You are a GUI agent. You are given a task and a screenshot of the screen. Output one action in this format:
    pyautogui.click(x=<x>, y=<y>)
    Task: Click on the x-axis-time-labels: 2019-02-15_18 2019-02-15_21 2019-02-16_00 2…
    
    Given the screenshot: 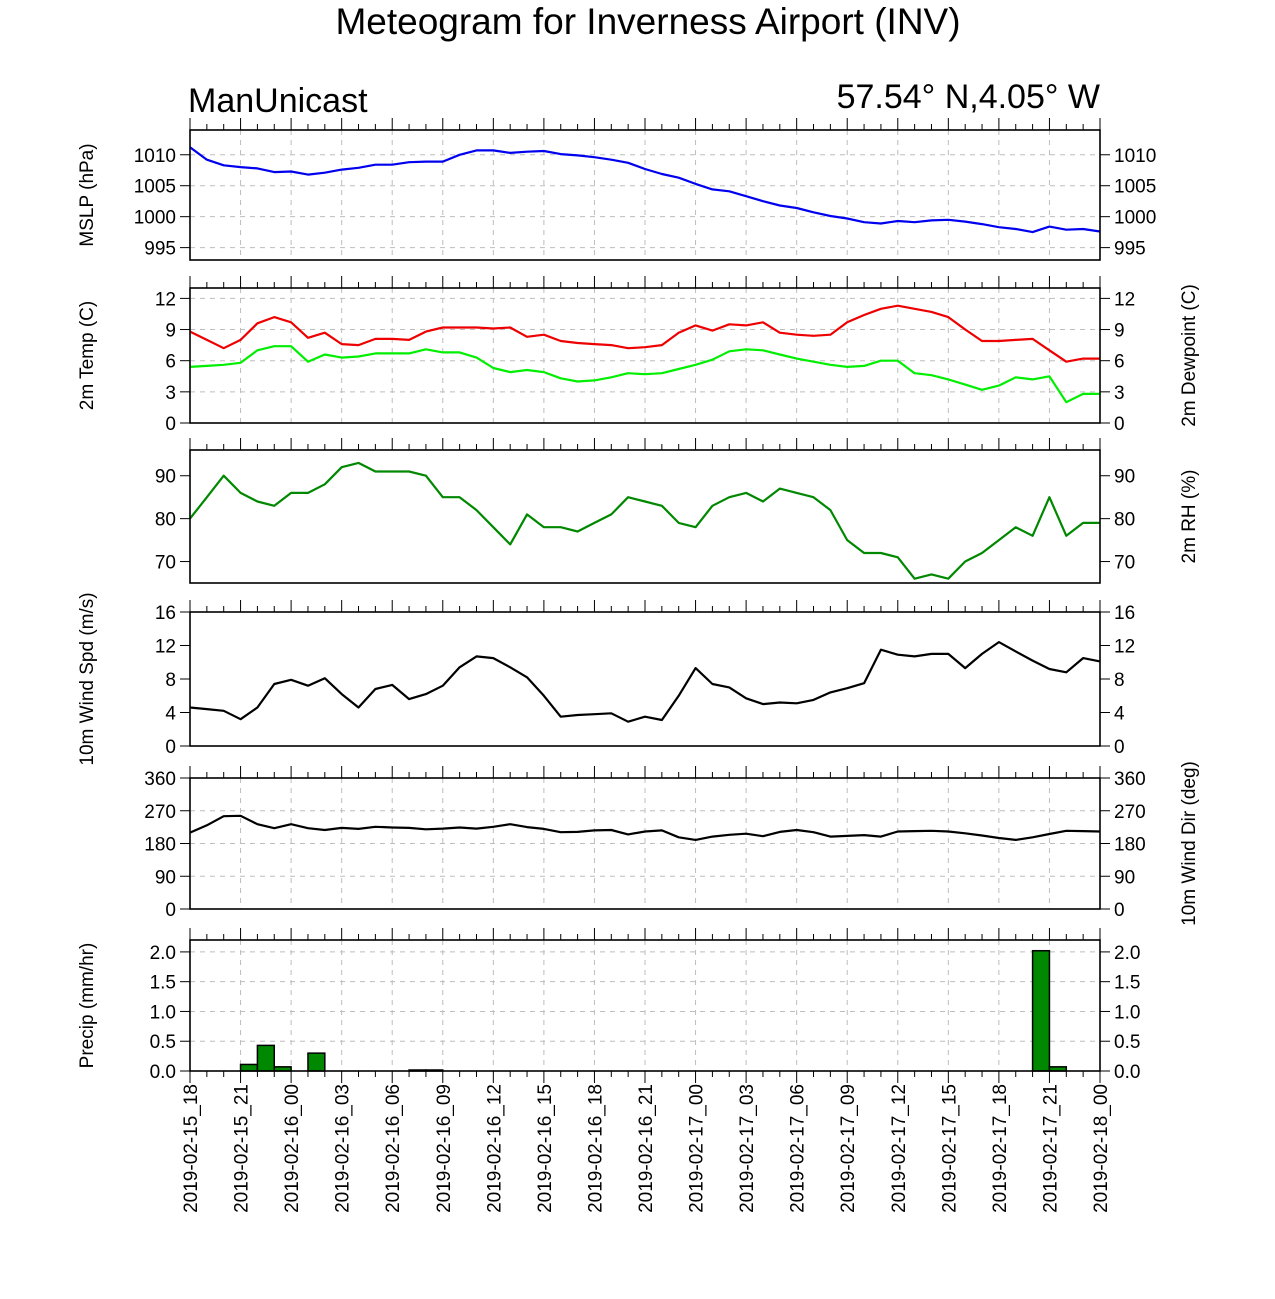 What is the action you would take?
    pyautogui.click(x=646, y=1148)
    